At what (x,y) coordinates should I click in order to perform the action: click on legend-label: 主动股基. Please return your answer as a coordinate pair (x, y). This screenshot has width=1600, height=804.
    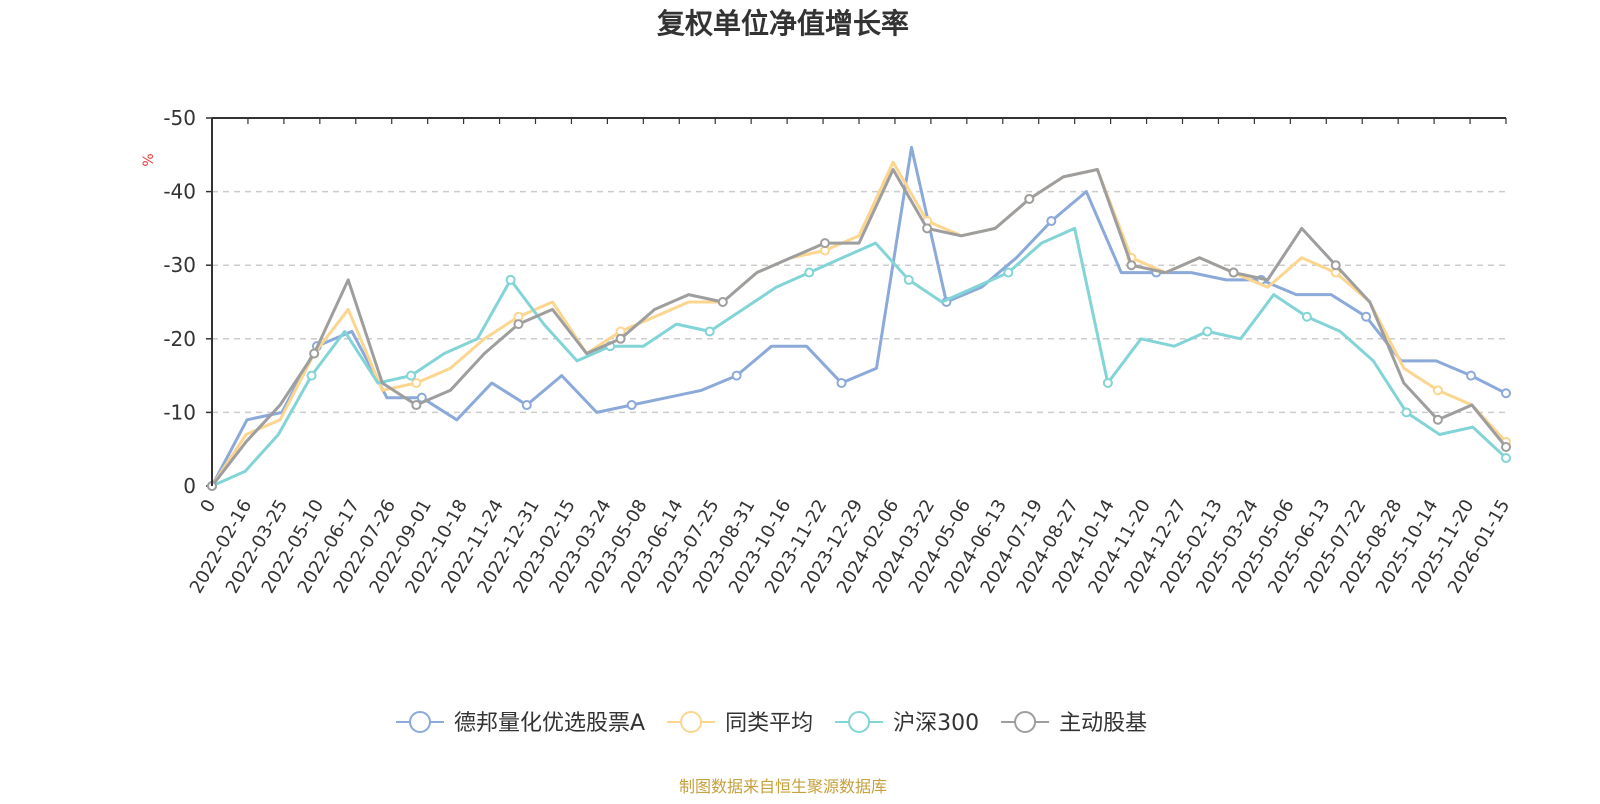
    Looking at the image, I should click on (1103, 723).